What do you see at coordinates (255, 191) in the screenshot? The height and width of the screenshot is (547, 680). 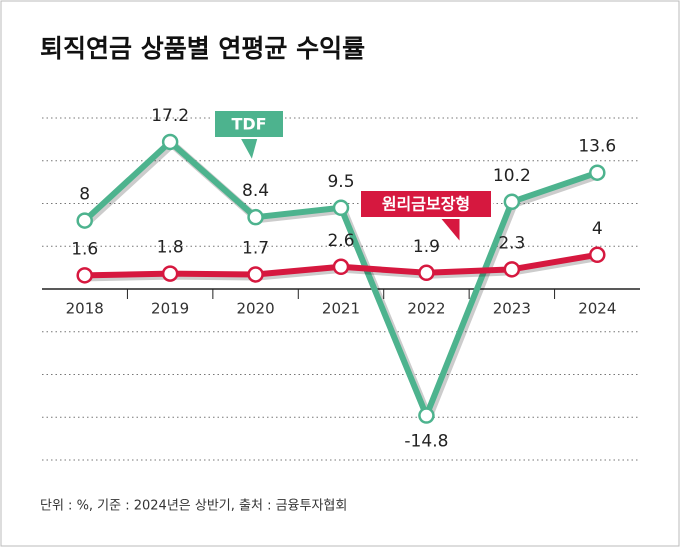 I see `data-label: 8.4` at bounding box center [255, 191].